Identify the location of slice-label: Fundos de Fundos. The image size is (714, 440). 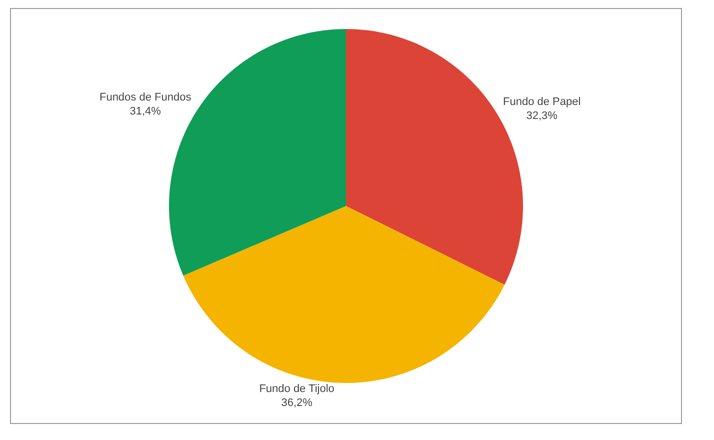
(145, 97).